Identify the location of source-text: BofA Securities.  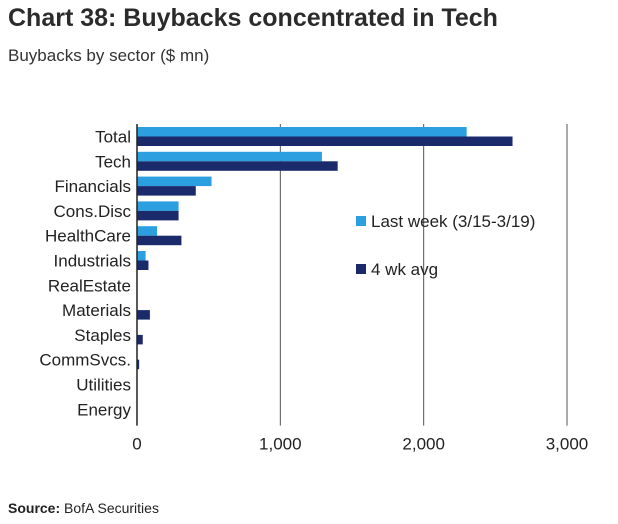
(111, 508).